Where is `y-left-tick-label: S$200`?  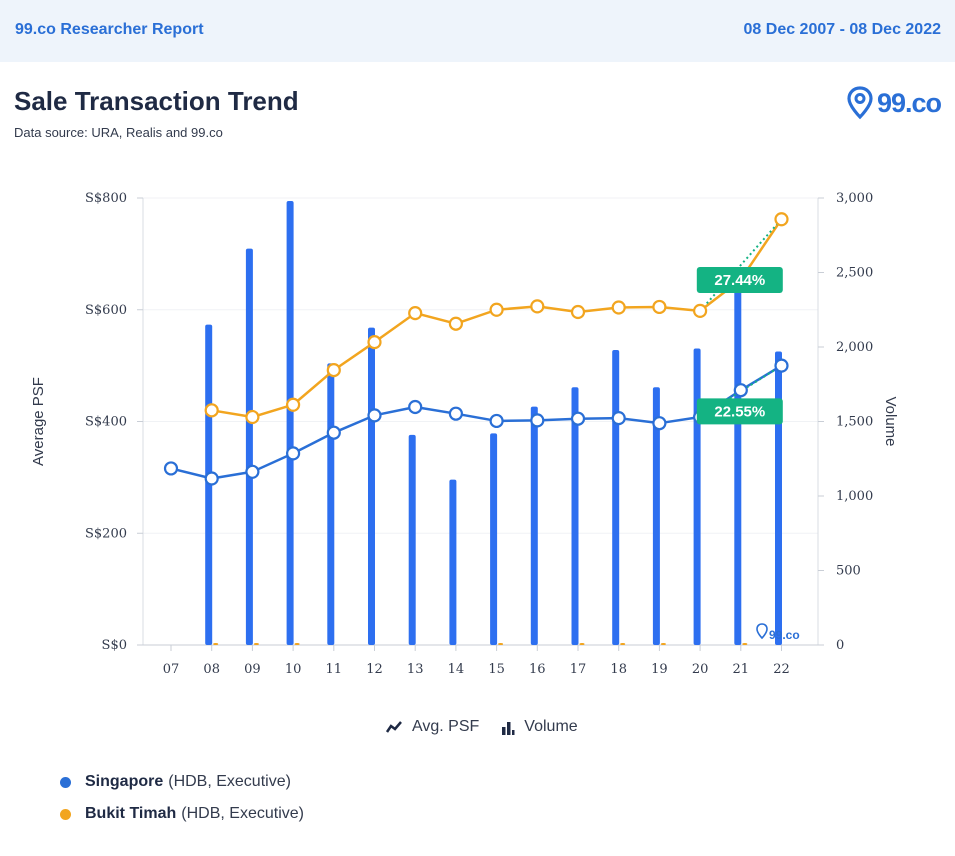
y-left-tick-label: S$200 is located at coordinates (106, 533).